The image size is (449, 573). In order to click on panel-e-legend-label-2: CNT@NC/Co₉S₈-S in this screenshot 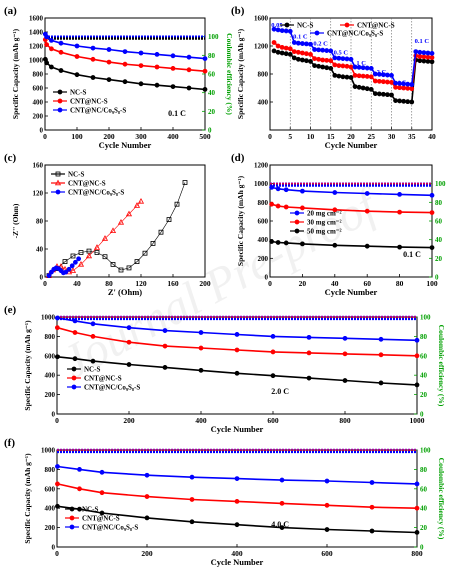, I will do `click(112, 388)`.